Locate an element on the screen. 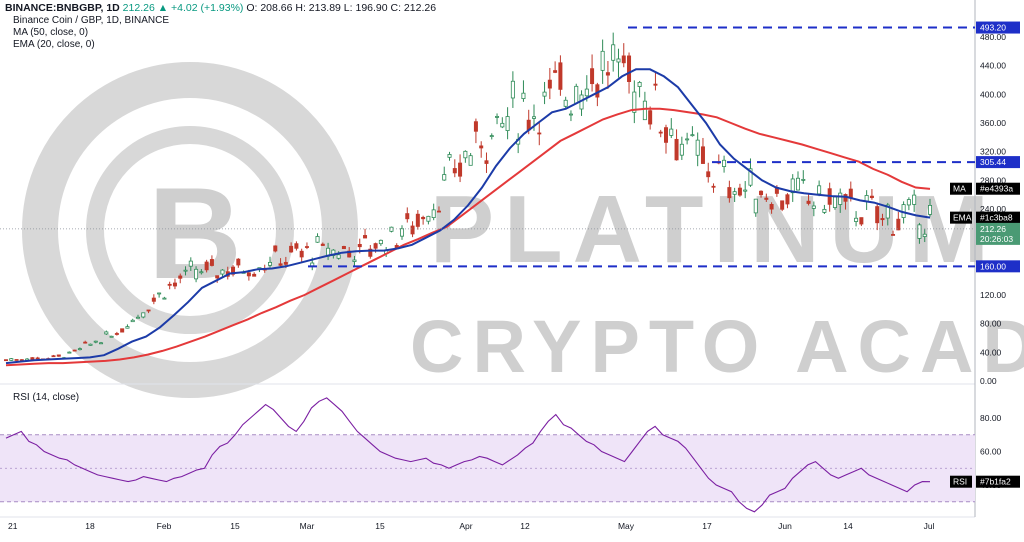 This screenshot has height=542, width=1024. svg-text: B is located at coordinates (195, 233).